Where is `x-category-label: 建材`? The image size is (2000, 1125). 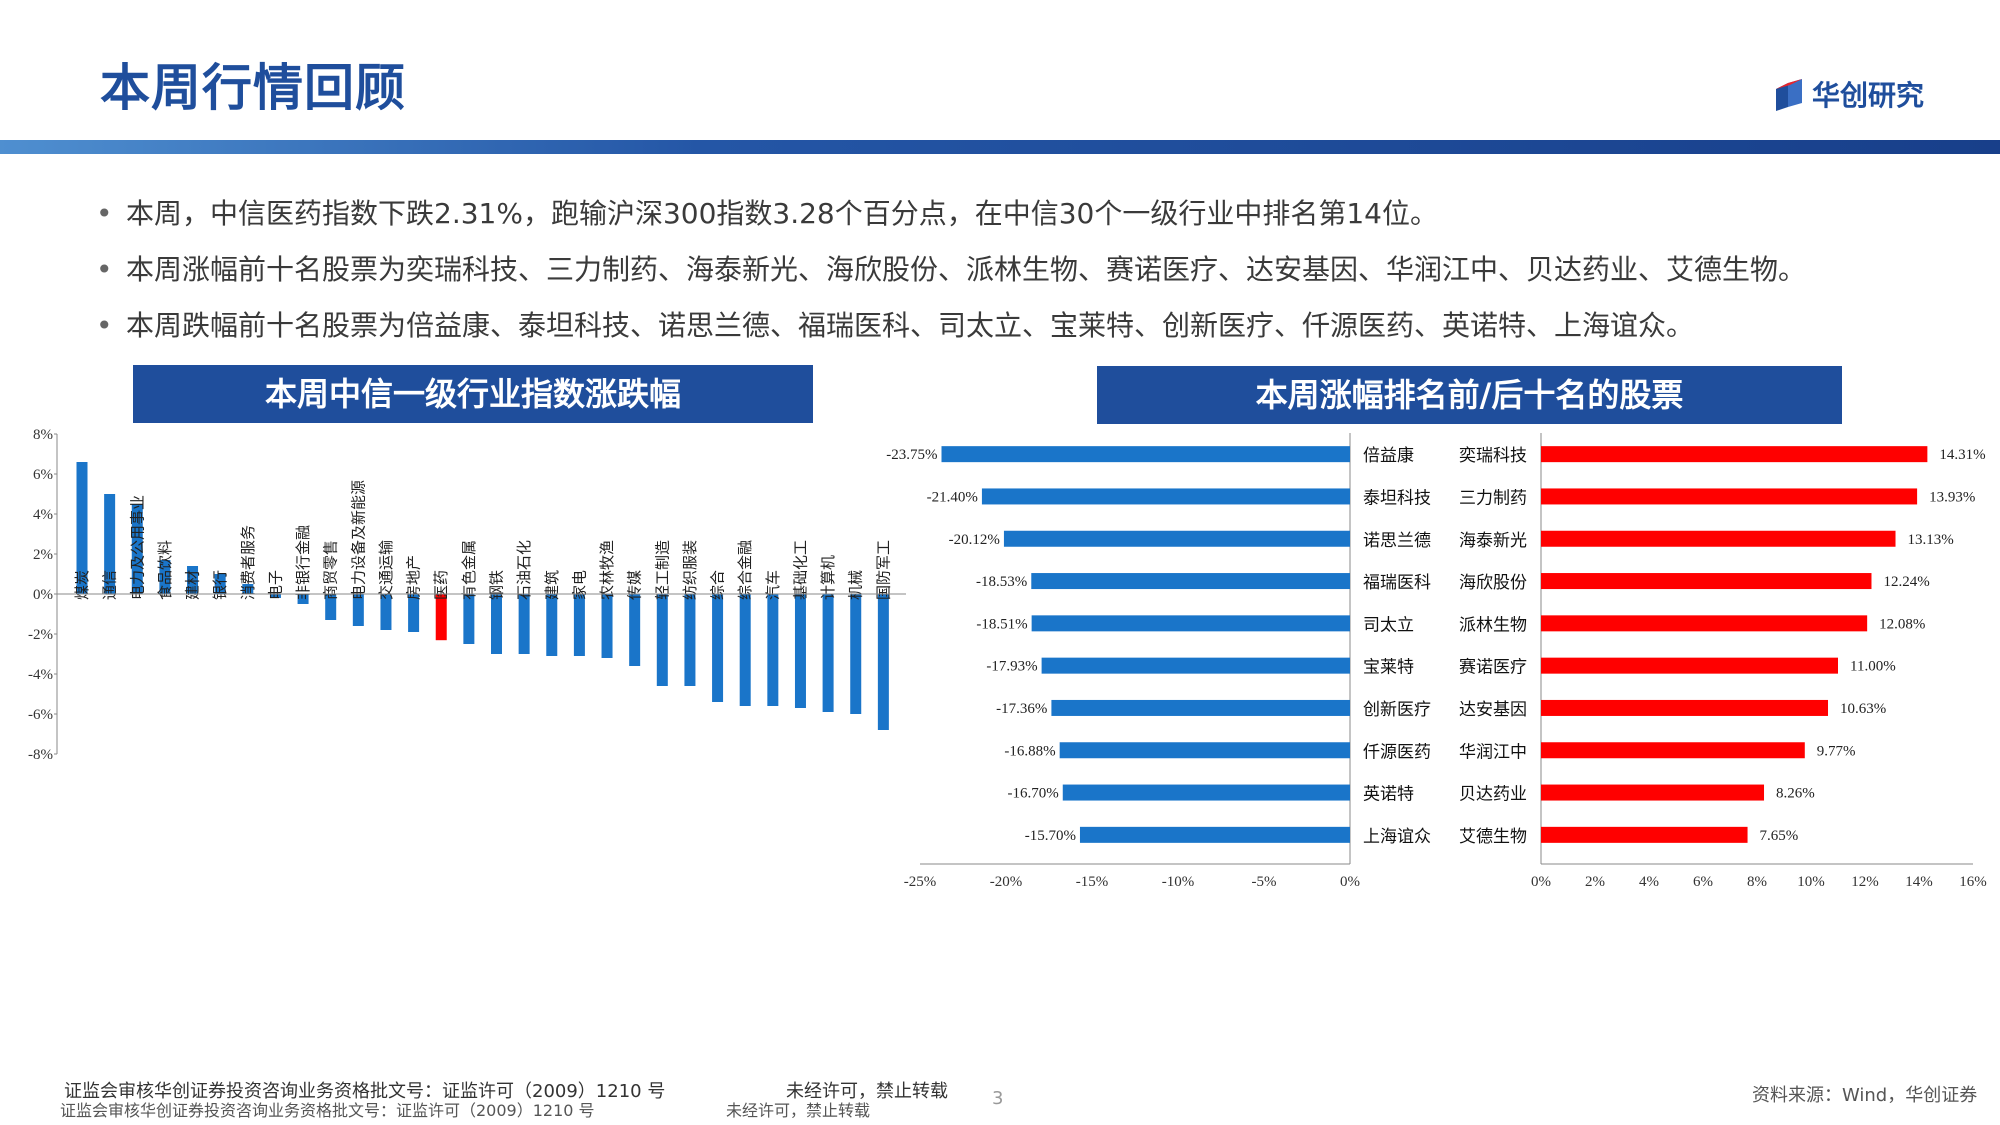 x-category-label: 建材 is located at coordinates (193, 585).